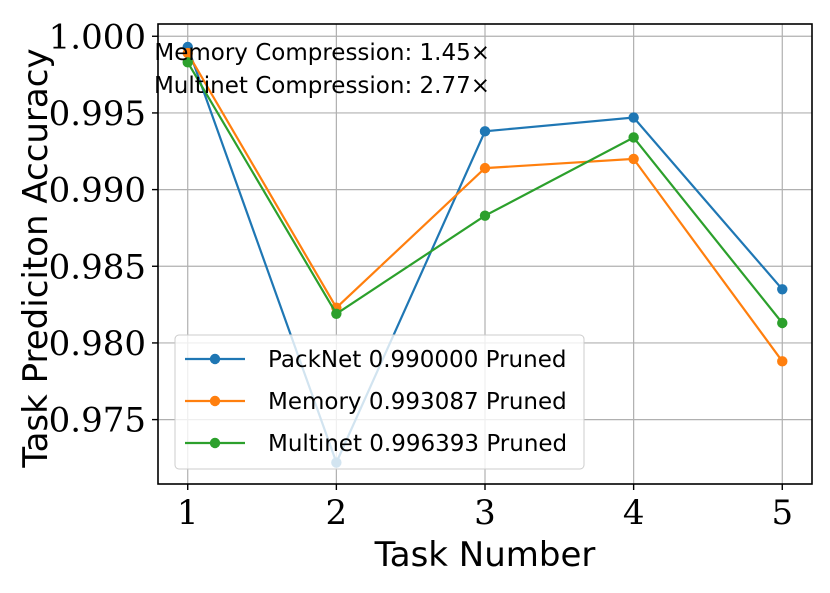  What do you see at coordinates (417, 444) in the screenshot?
I see `legend-label-2: Multinet 0.996393 Pruned` at bounding box center [417, 444].